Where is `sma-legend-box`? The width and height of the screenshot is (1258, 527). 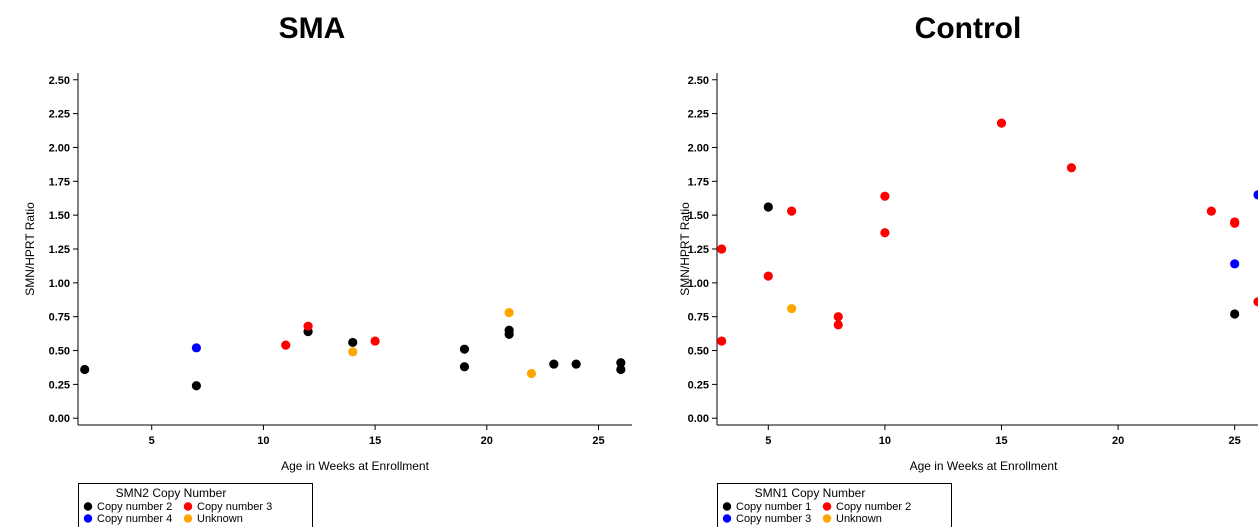
sma-legend-box is located at coordinates (195, 505).